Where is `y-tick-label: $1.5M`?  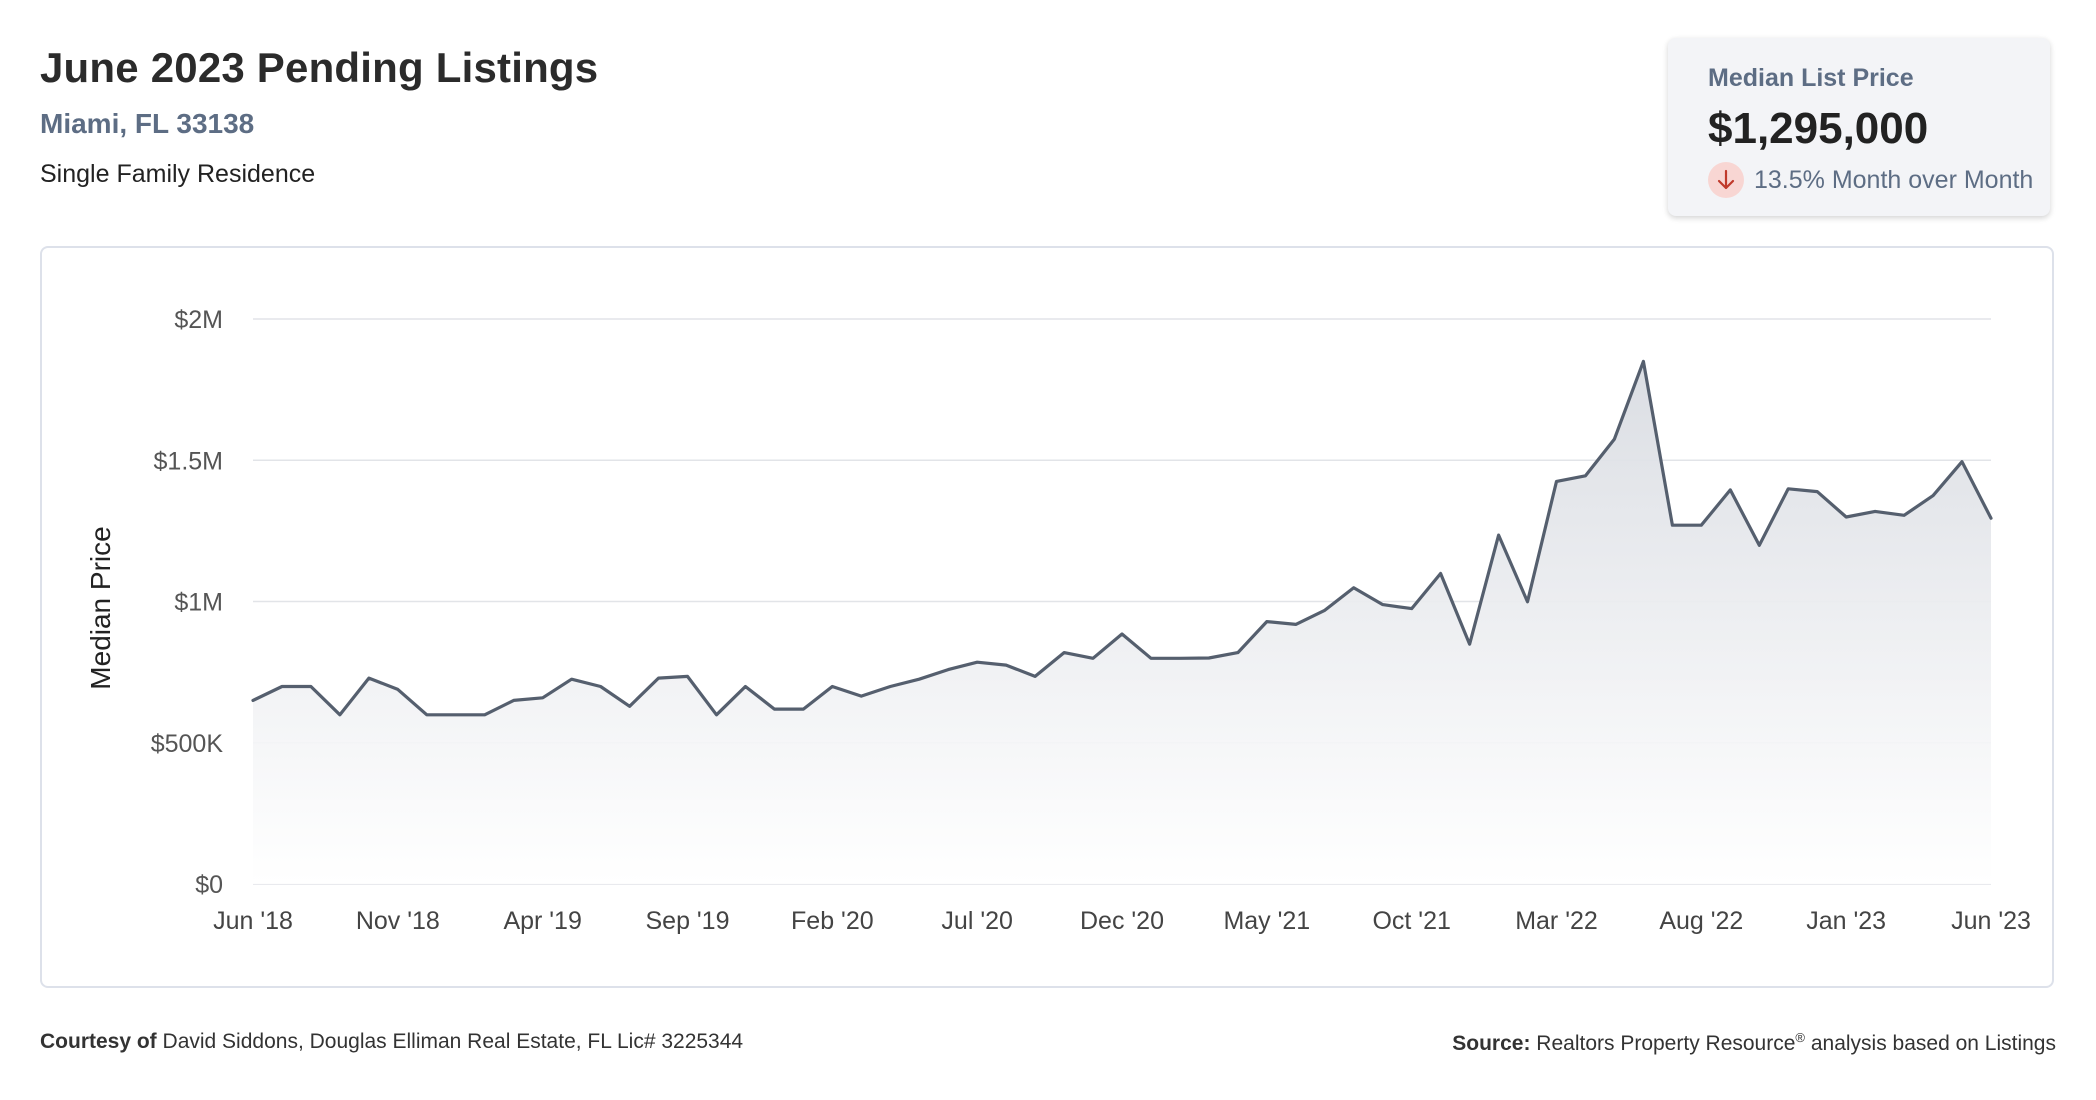 y-tick-label: $1.5M is located at coordinates (188, 461).